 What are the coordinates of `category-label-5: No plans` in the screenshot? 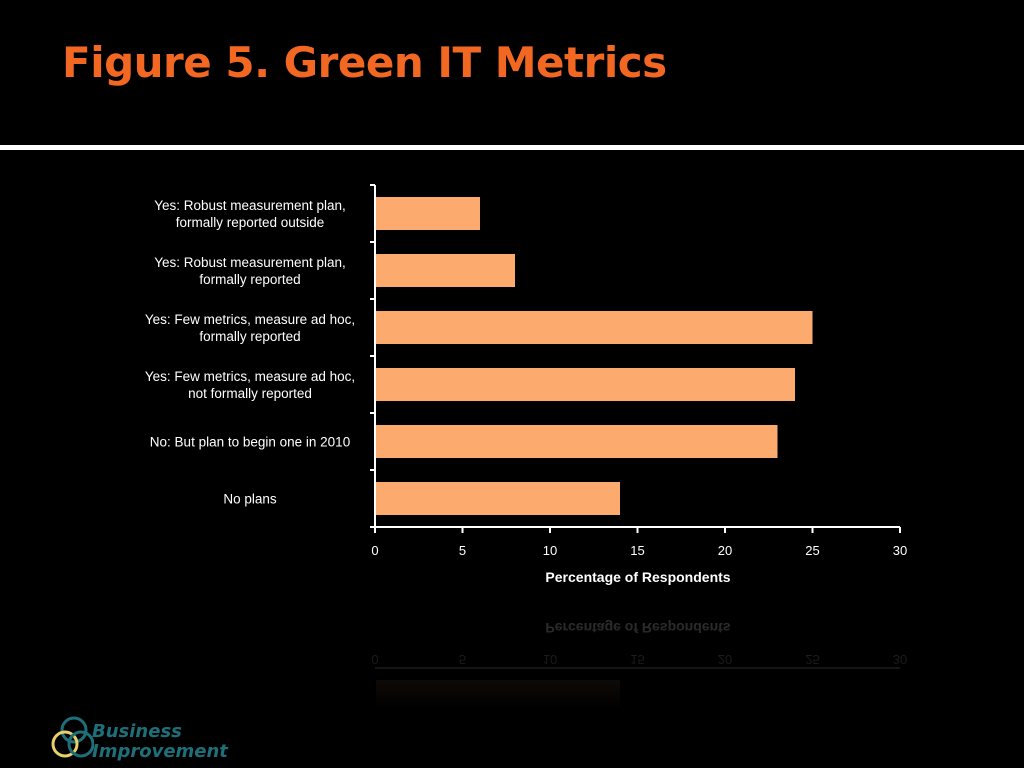 It's located at (250, 499).